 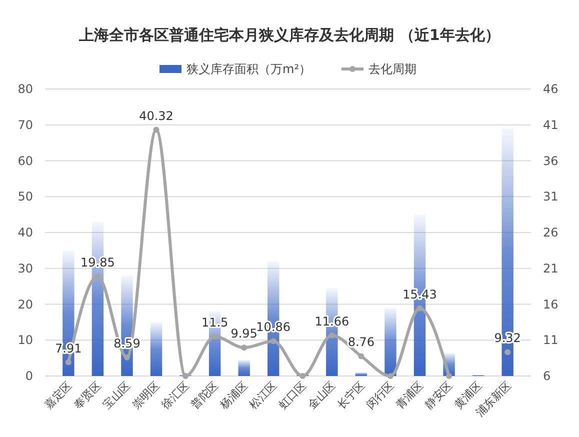 I want to click on y-tick-label: 0, so click(x=29, y=376).